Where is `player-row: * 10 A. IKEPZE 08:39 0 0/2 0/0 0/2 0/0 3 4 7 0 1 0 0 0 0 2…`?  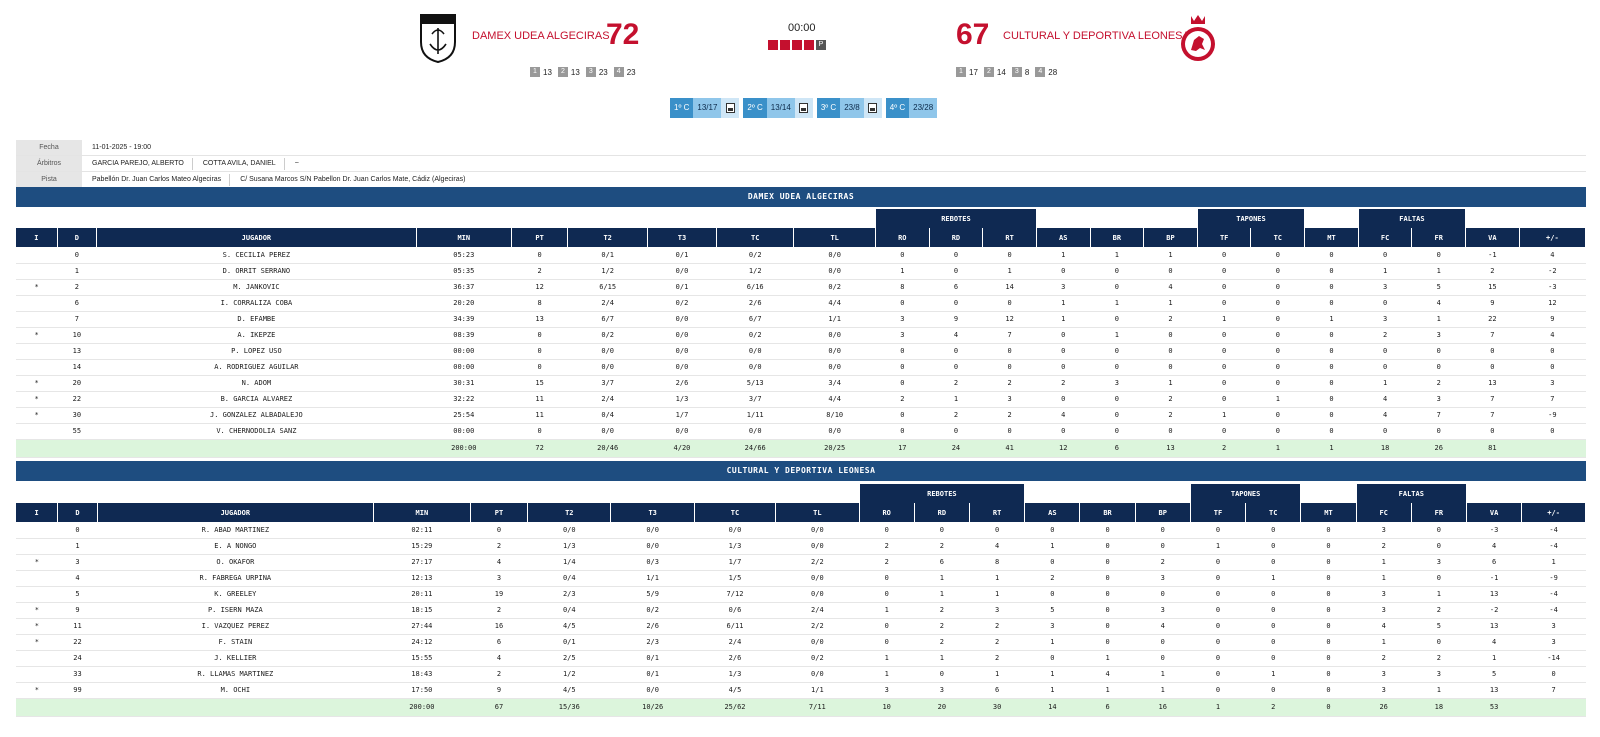
player-row: * 10 A. IKEPZE 08:39 0 0/2 0/0 0/2 0/0 3 4 7 0 1 0 0 0 0 2… is located at coordinates (801, 335).